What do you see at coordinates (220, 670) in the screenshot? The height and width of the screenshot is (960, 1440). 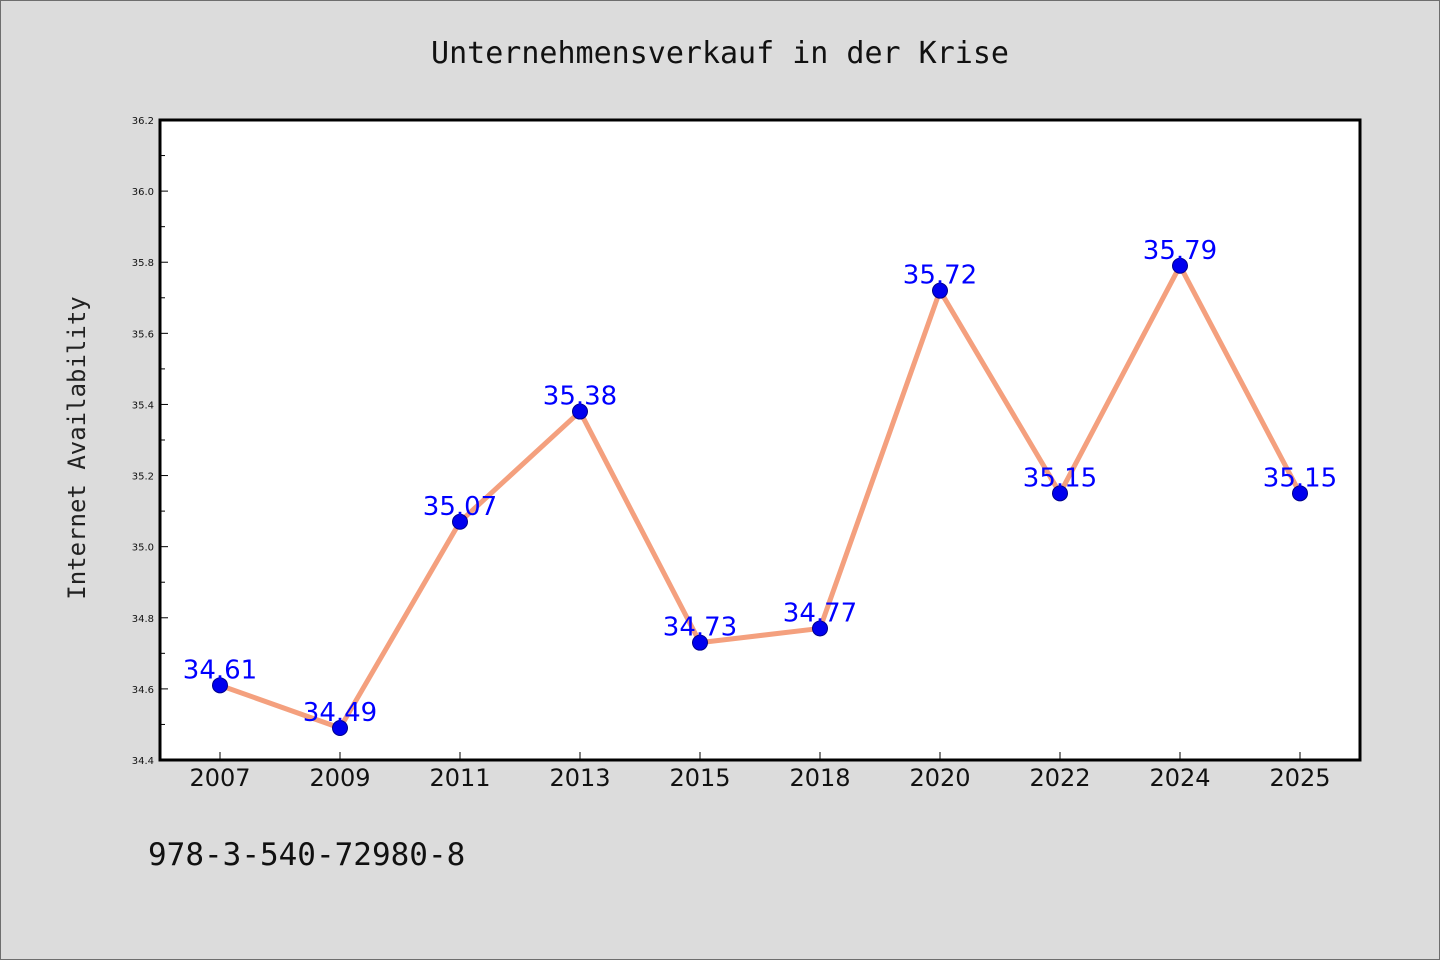 I see `data-label: 34.61` at bounding box center [220, 670].